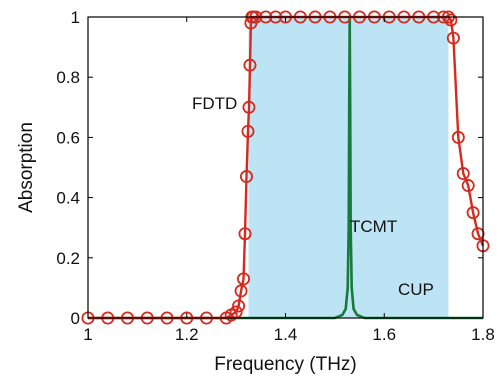 This screenshot has height=379, width=503. I want to click on y-axis-label: Absorption, so click(26, 167).